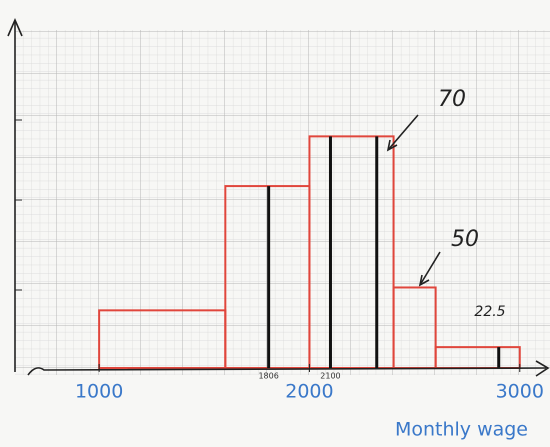  Describe the element at coordinates (309, 392) in the screenshot. I see `x-tick-label: 2000` at that location.